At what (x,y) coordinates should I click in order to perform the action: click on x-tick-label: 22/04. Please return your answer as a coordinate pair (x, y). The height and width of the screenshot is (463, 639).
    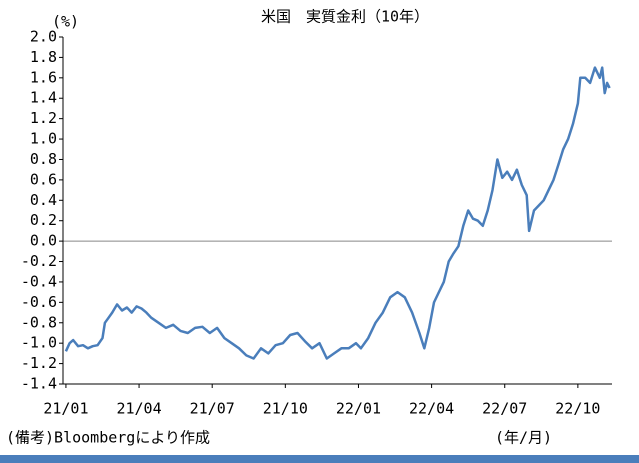
    Looking at the image, I should click on (431, 409).